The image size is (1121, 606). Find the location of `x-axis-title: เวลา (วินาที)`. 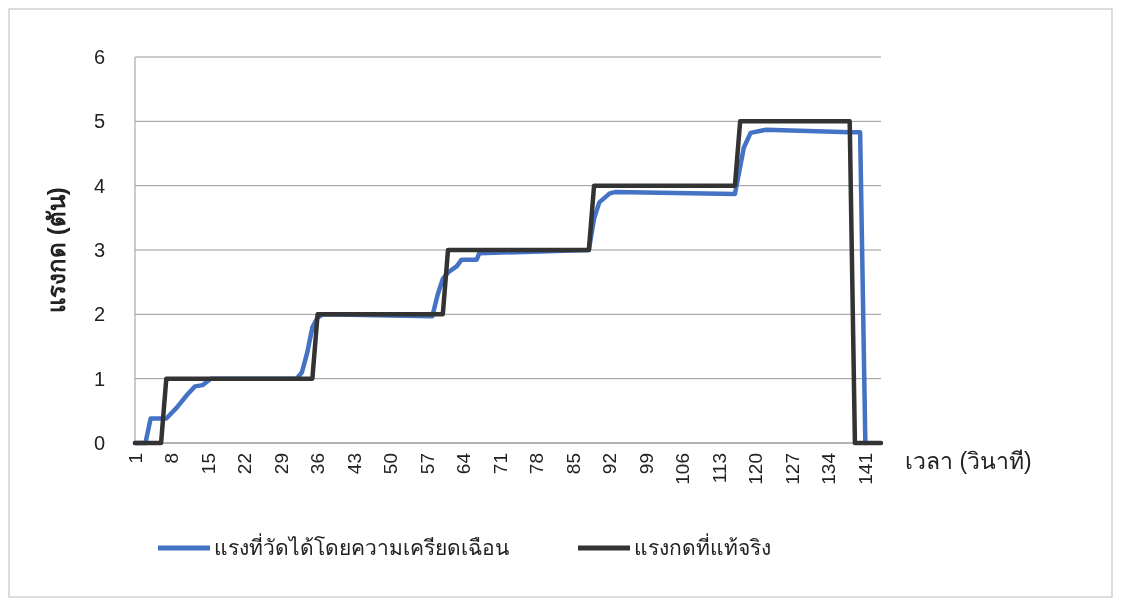

x-axis-title: เวลา (วินาที) is located at coordinates (968, 461).